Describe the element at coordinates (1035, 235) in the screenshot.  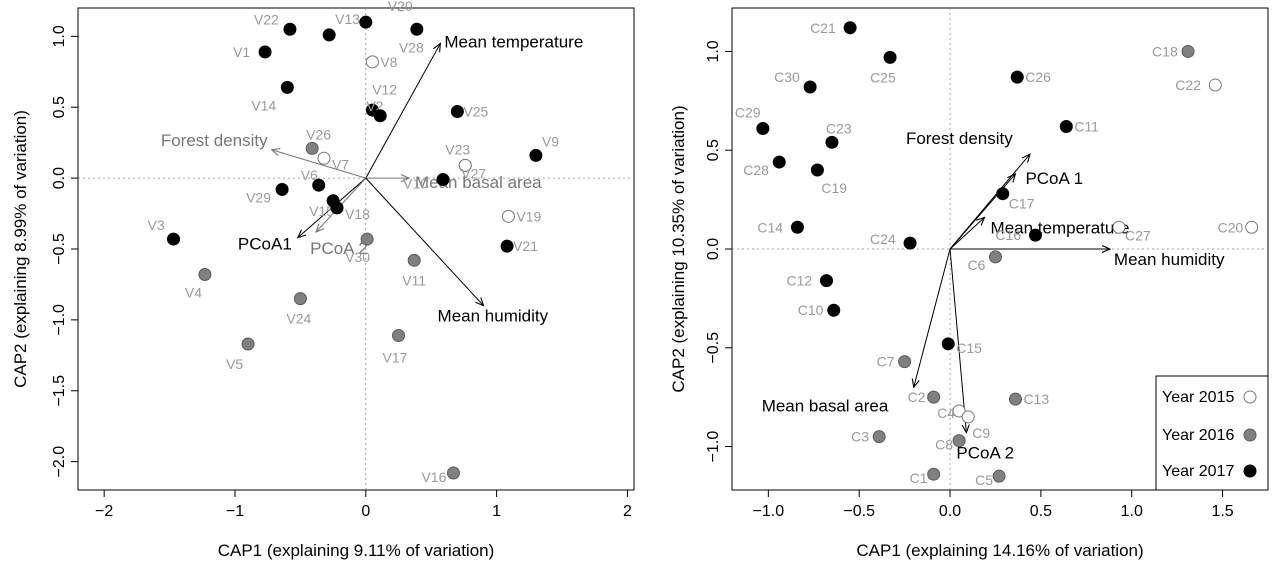
I see `right-point-c16` at that location.